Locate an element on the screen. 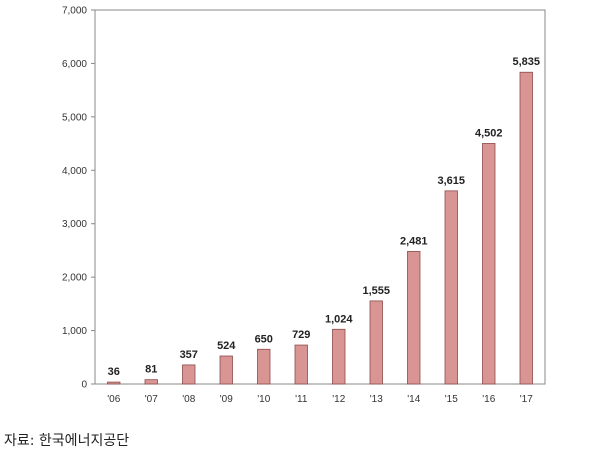 The width and height of the screenshot is (603, 460). x-tick-label: '08 is located at coordinates (188, 399).